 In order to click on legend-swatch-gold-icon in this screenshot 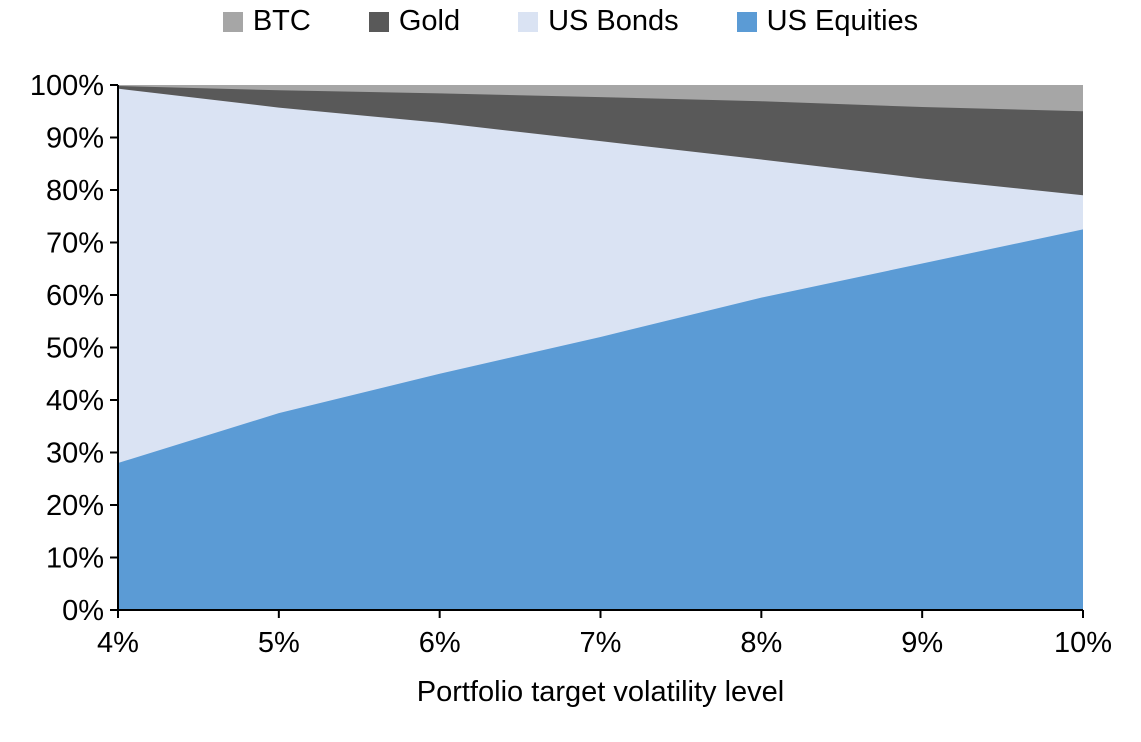, I will do `click(378, 21)`.